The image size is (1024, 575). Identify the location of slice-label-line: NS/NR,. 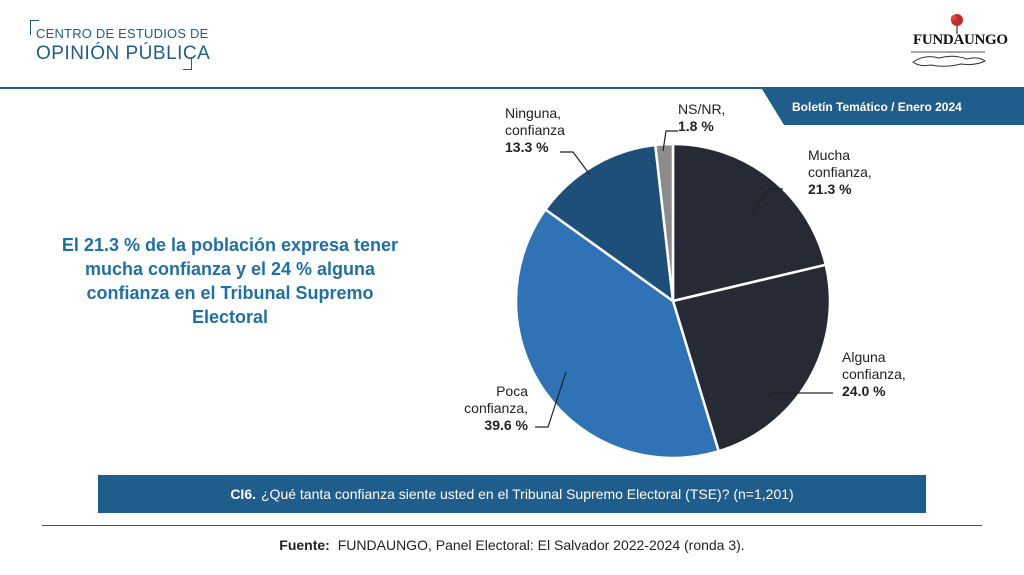
(701, 109).